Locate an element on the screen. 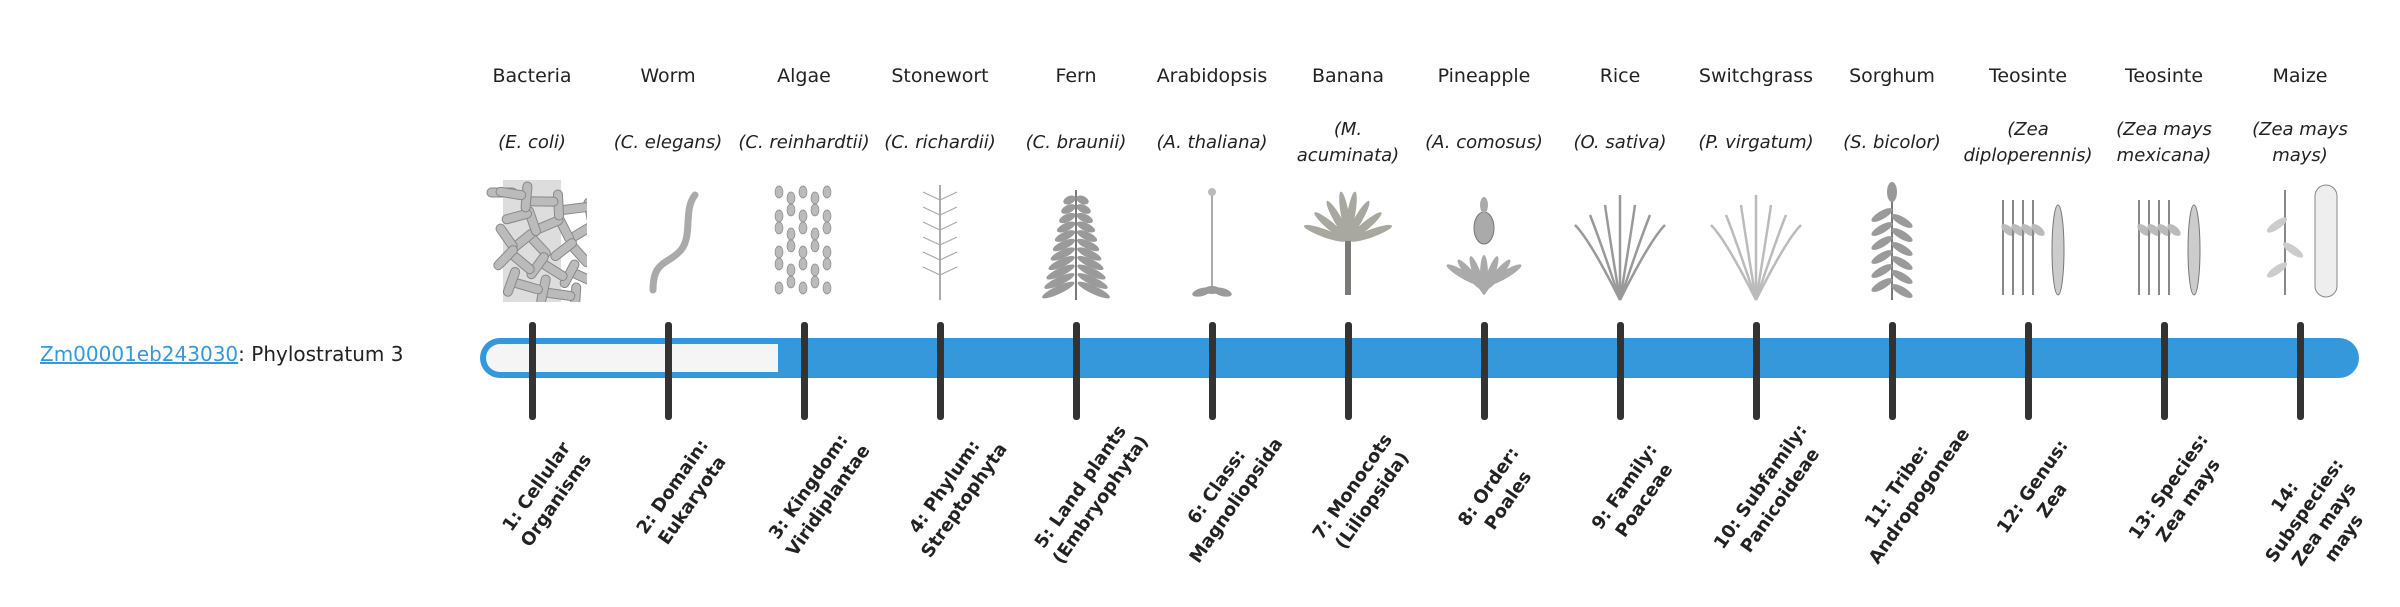  stratum-level-label: 6: Class: Magnoliopsida is located at coordinates (1235, 501).